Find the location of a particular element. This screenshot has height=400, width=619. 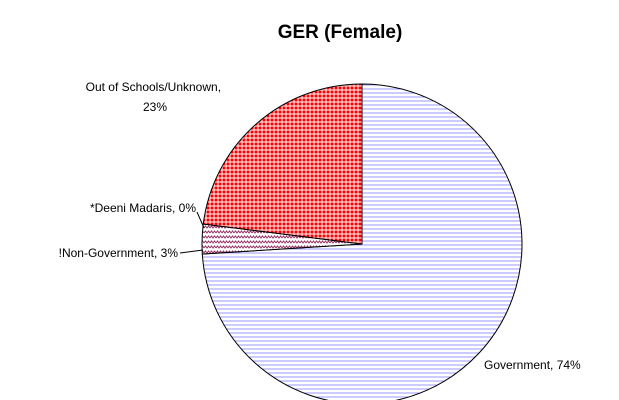

label-value: 74% is located at coordinates (569, 365).